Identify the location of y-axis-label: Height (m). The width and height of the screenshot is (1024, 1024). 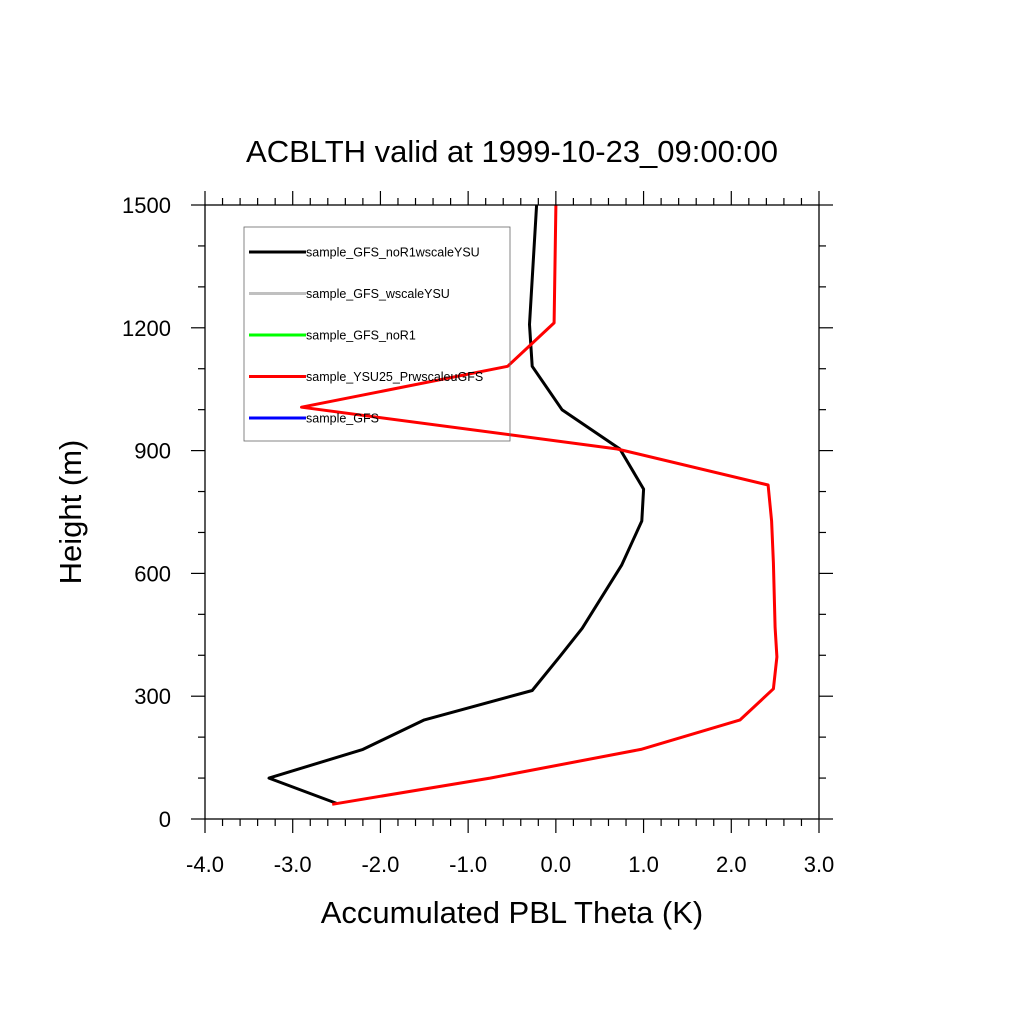
(70, 512).